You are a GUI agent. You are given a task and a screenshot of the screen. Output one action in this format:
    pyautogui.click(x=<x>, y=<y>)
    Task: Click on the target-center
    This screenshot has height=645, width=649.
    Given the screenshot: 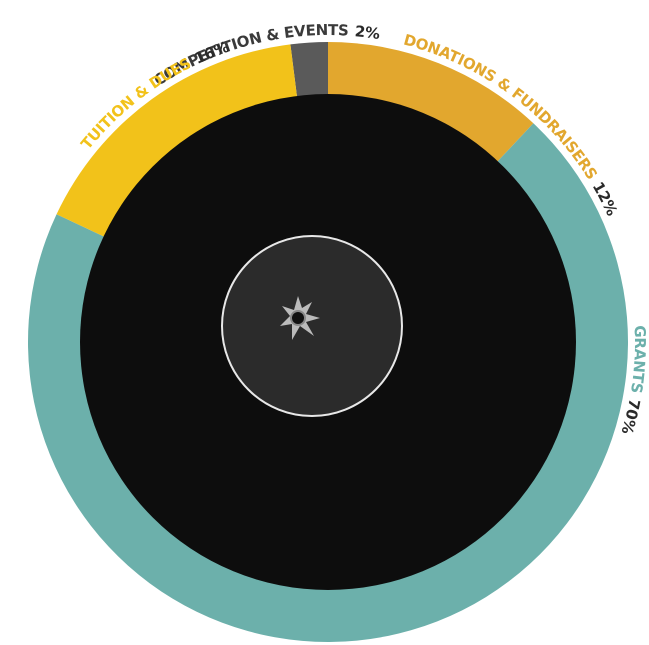 What is the action you would take?
    pyautogui.click(x=312, y=326)
    